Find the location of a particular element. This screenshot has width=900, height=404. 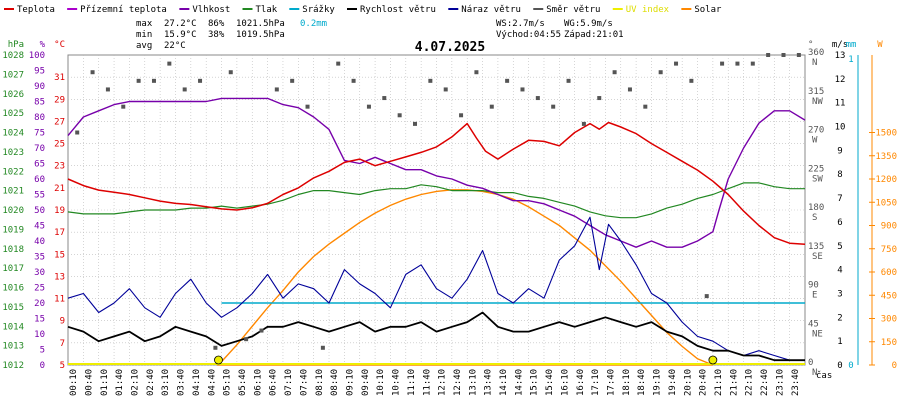

tick-wind-speed: 2 is located at coordinates (839, 318).